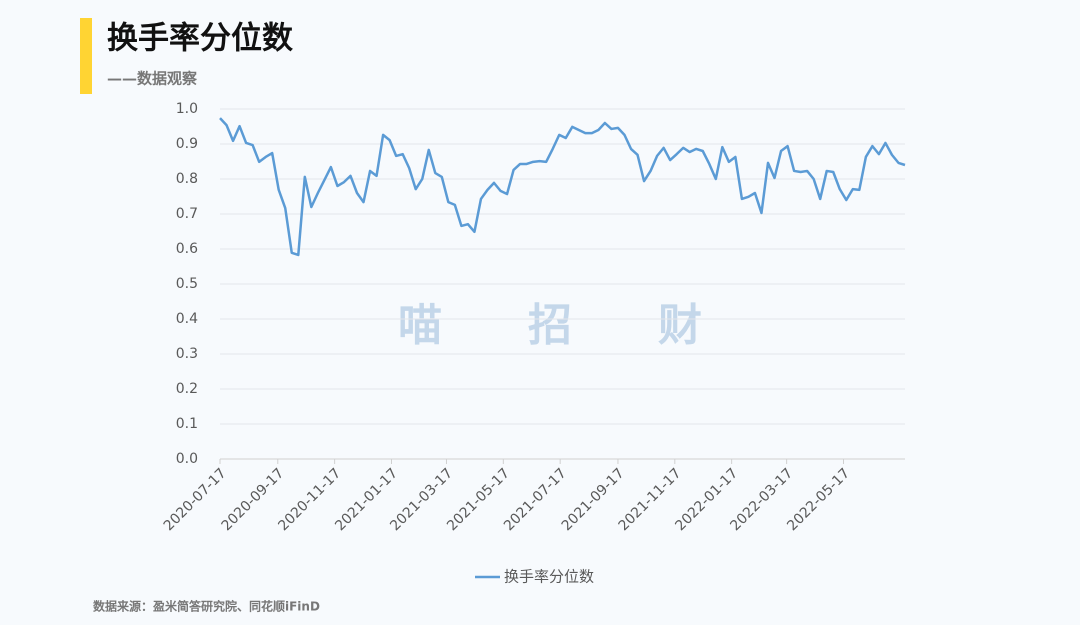 This screenshot has height=625, width=1080. What do you see at coordinates (187, 354) in the screenshot?
I see `y-tick-label: 0.3` at bounding box center [187, 354].